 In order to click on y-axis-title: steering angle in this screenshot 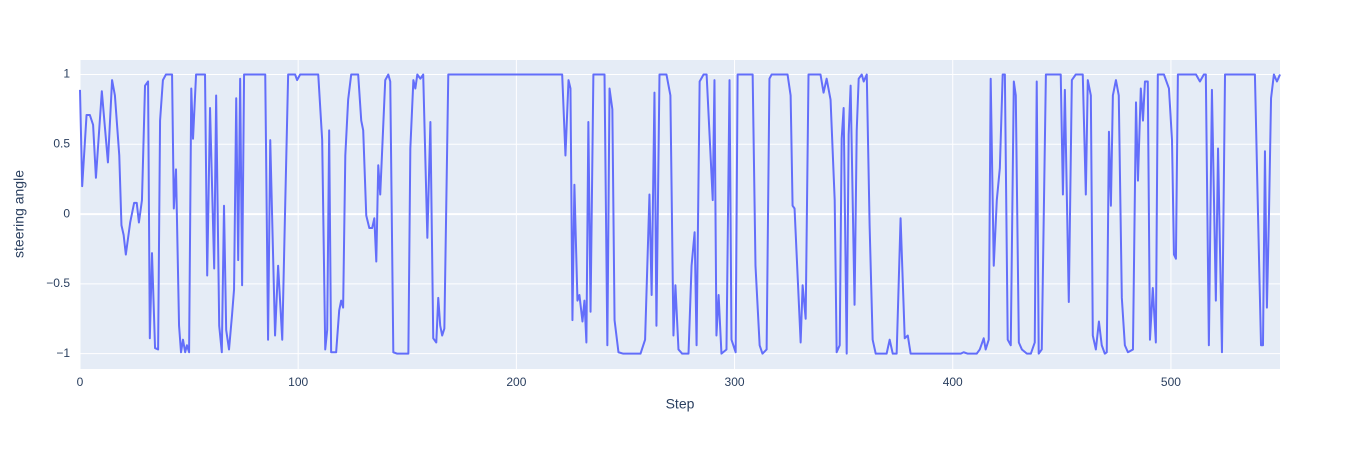, I will do `click(19, 214)`.